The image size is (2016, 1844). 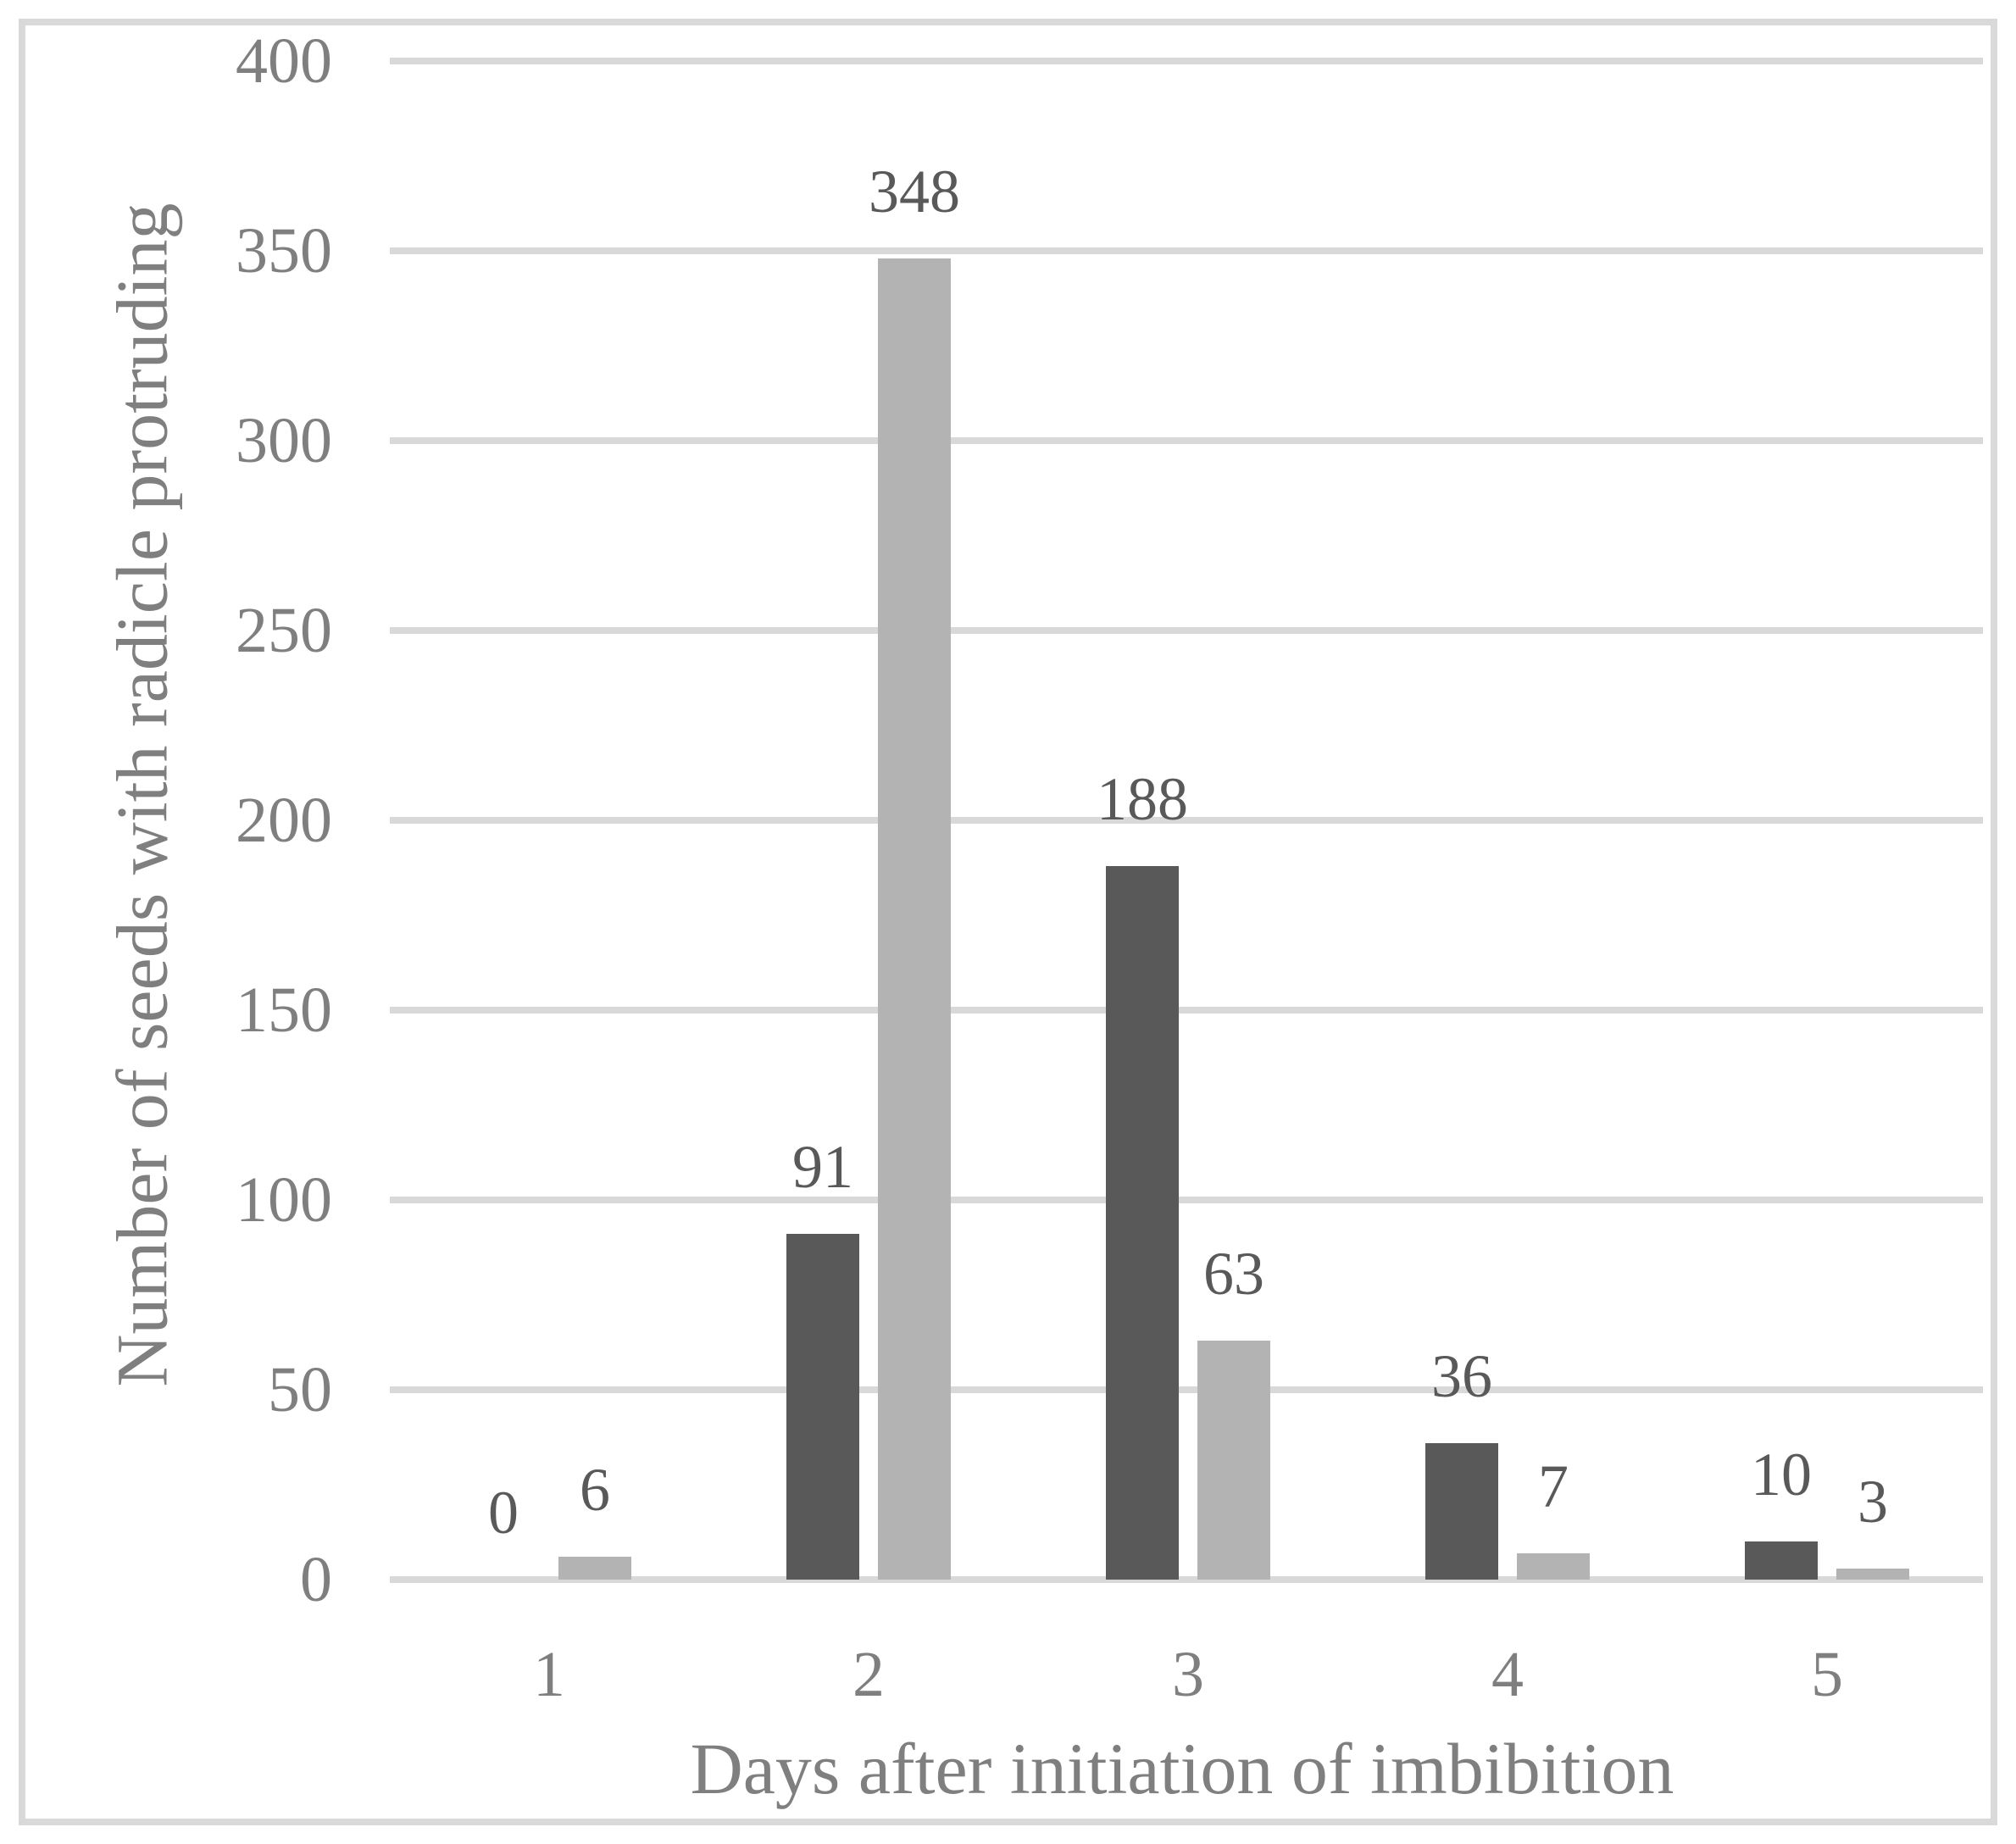 What do you see at coordinates (284, 440) in the screenshot?
I see `y-tick-label-300: 300` at bounding box center [284, 440].